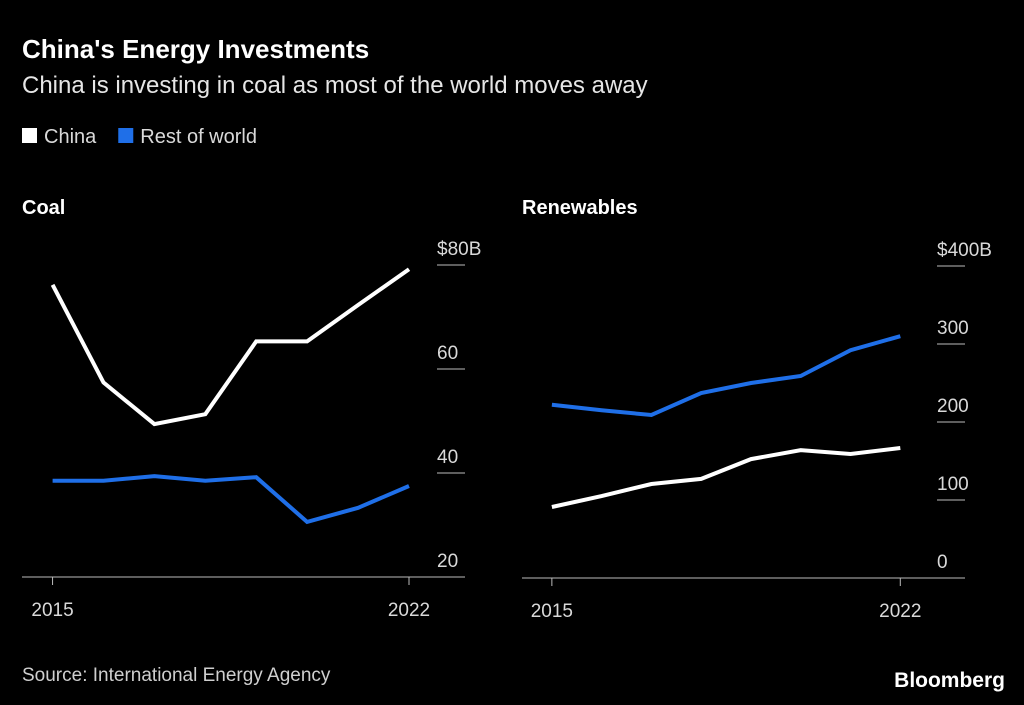 This screenshot has width=1024, height=705. What do you see at coordinates (176, 675) in the screenshot?
I see `source: Source: International Energy Agency` at bounding box center [176, 675].